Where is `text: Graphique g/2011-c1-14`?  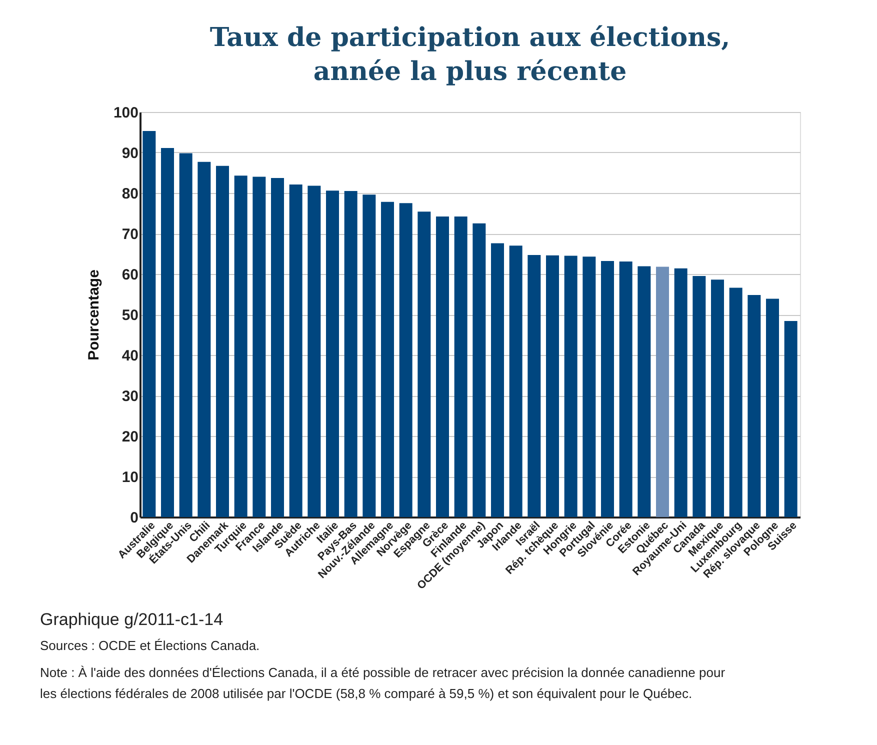
text: Graphique g/2011-c1-14 is located at coordinates (132, 619).